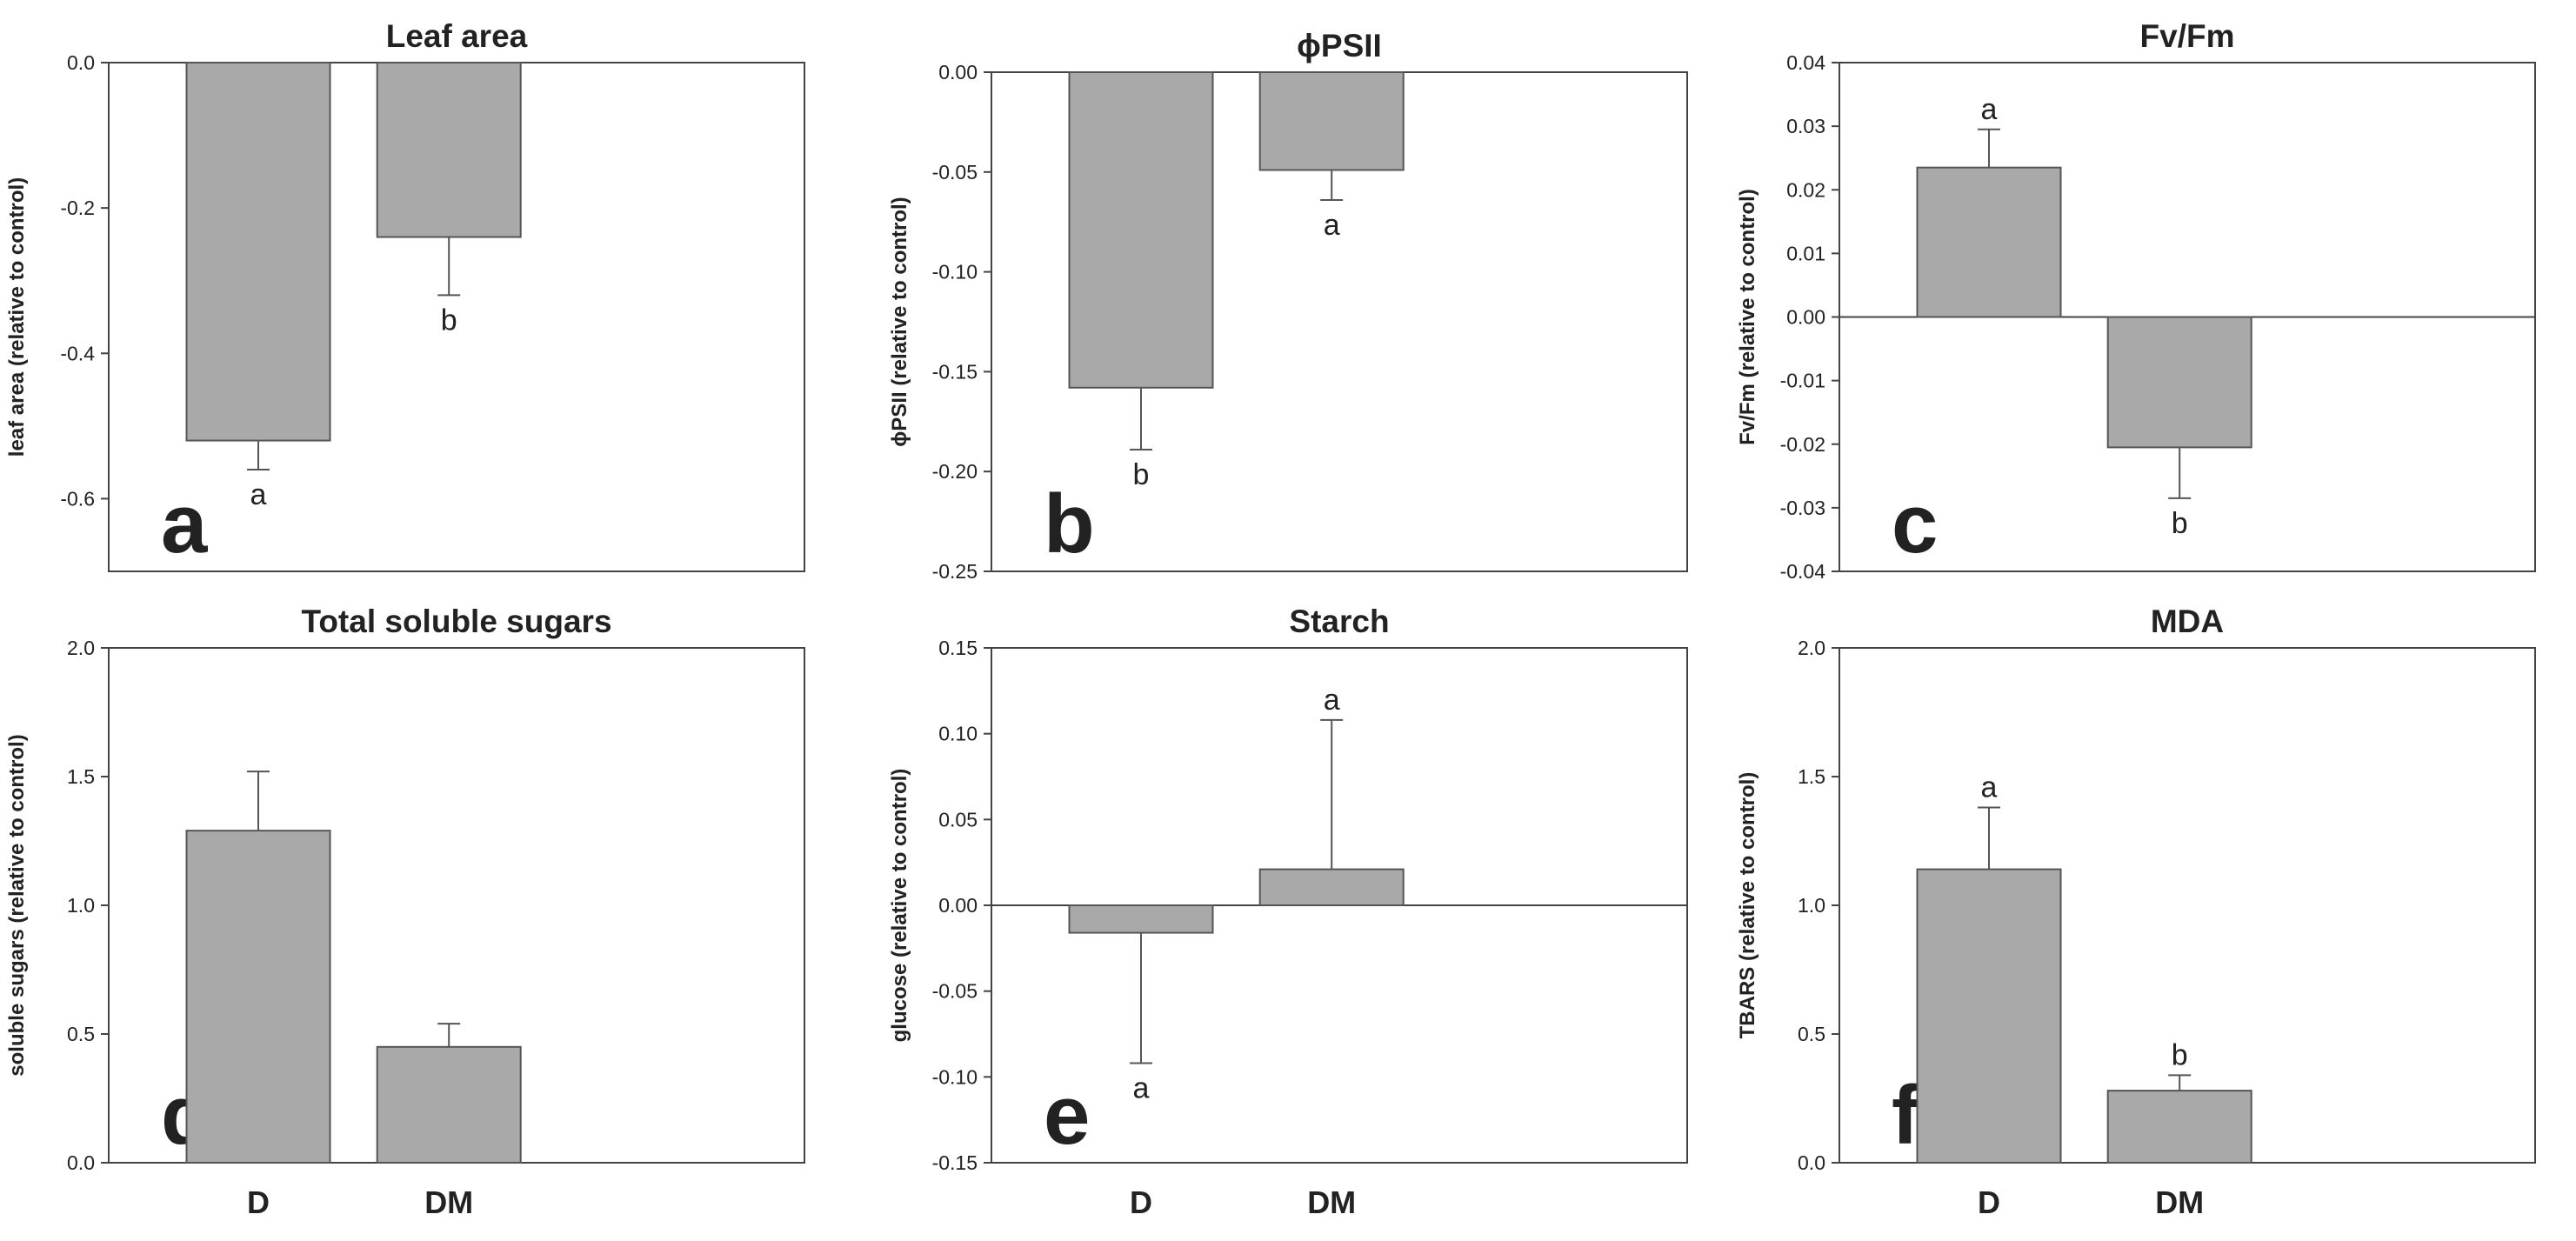 The height and width of the screenshot is (1241, 2576). Describe the element at coordinates (77, 353) in the screenshot. I see `y-tick-label: -0.4` at that location.